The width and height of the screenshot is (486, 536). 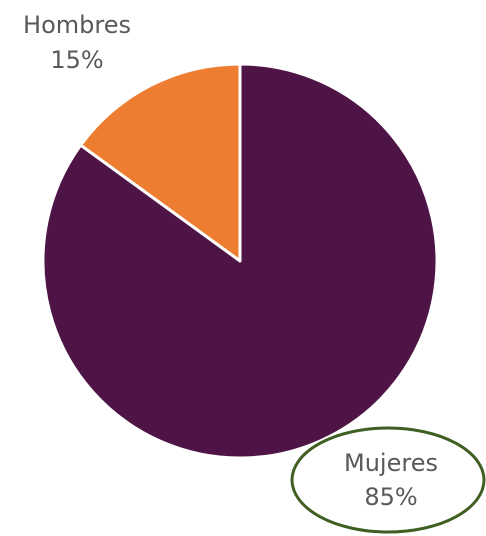 I want to click on slice-label-hombres: Hombres 15%, so click(x=77, y=42).